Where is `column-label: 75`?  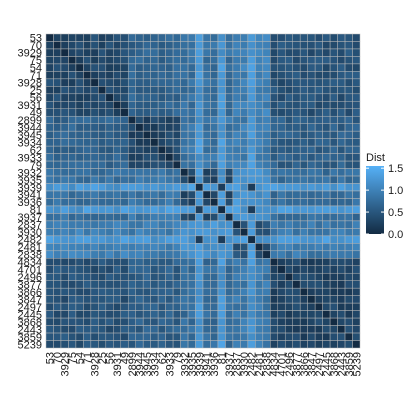 column-label: 75 is located at coordinates (73, 358).